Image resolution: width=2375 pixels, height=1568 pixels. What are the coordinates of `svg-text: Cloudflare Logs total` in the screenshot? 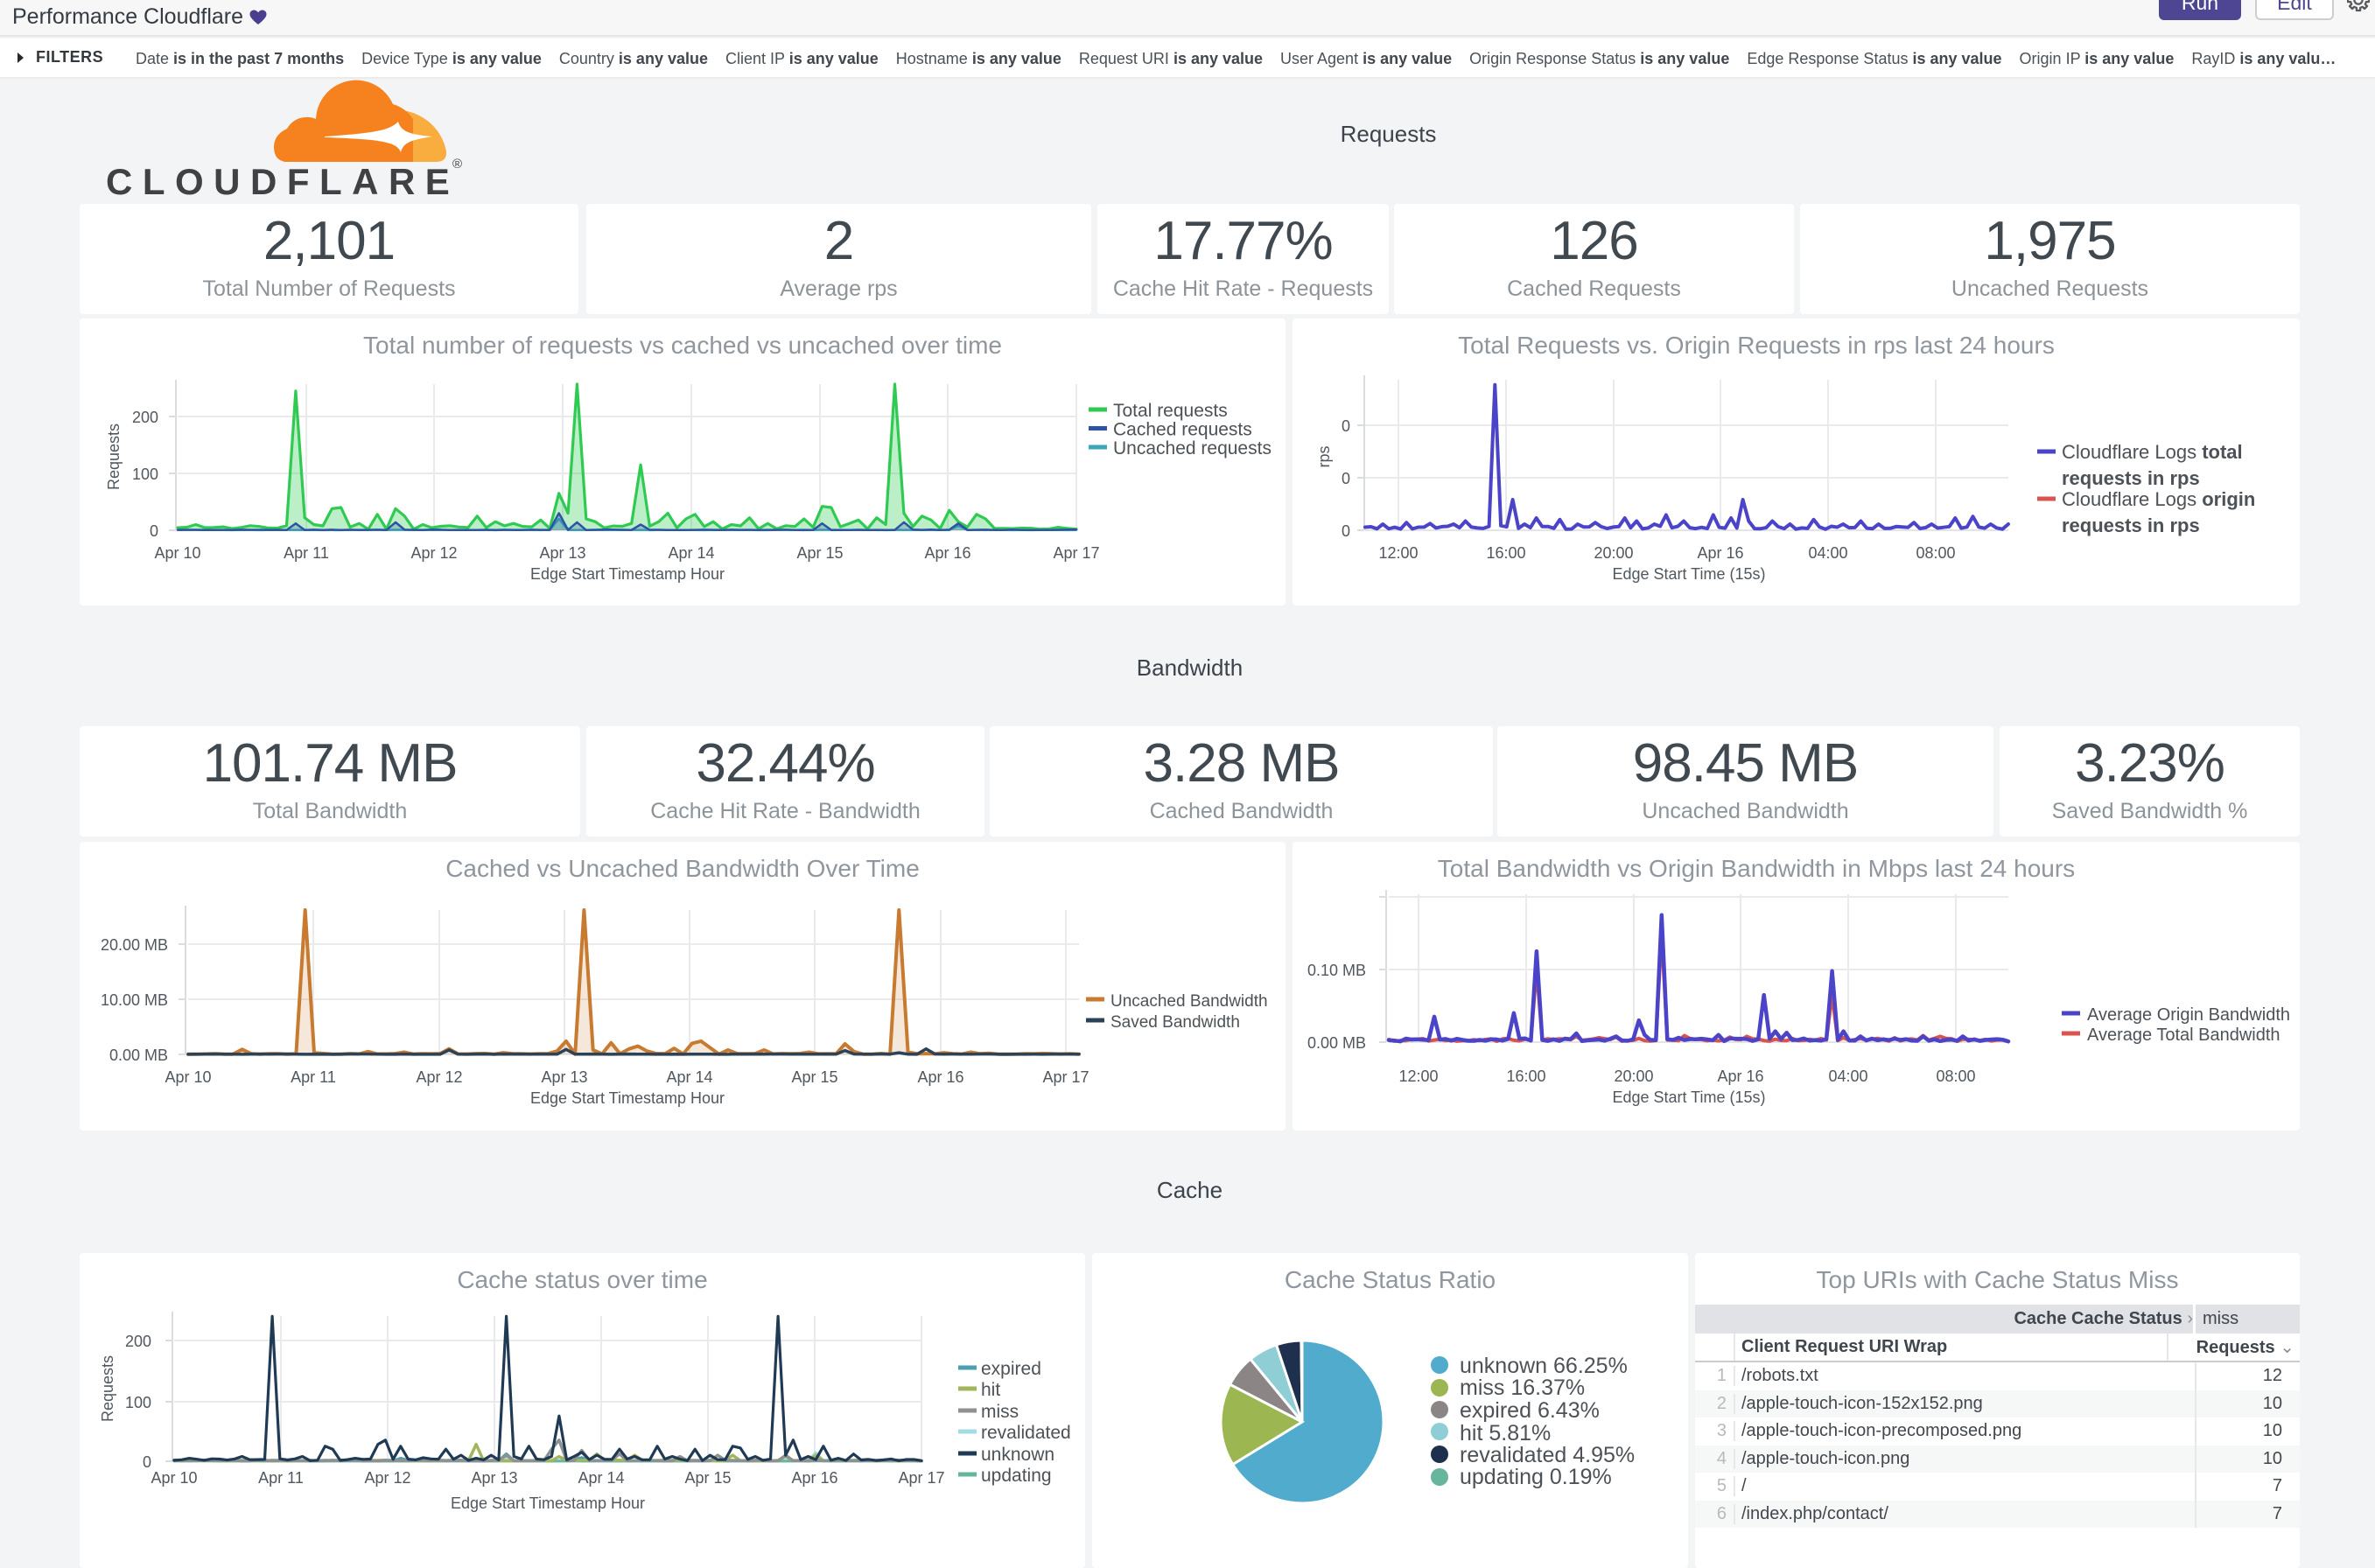 It's located at (2152, 452).